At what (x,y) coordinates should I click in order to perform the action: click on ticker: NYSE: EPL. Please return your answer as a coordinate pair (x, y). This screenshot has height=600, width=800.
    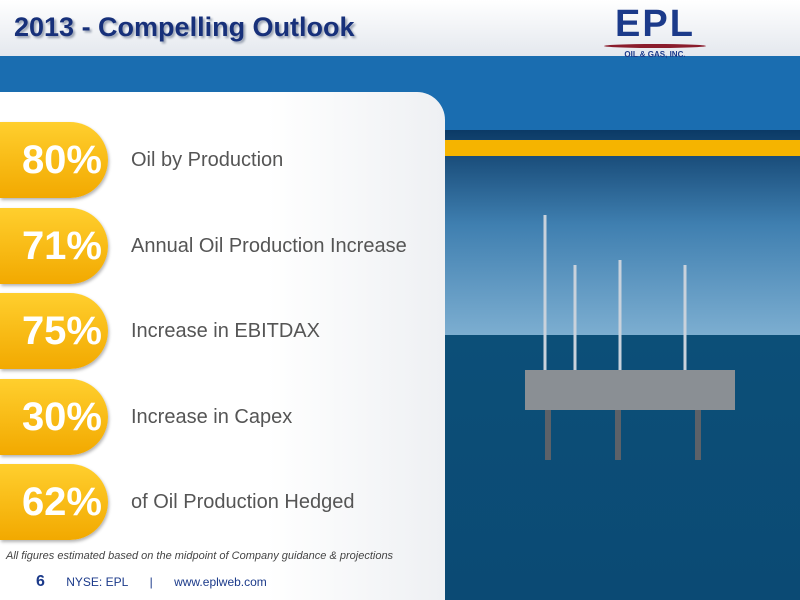
    Looking at the image, I should click on (97, 582).